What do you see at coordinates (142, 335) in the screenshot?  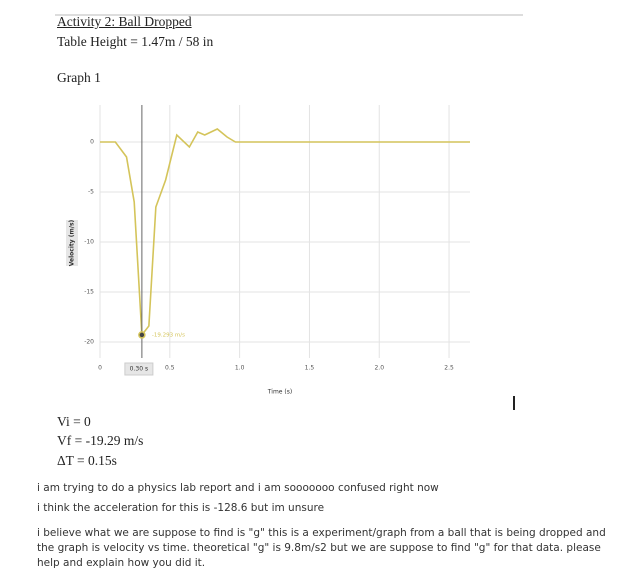 I see `marker` at bounding box center [142, 335].